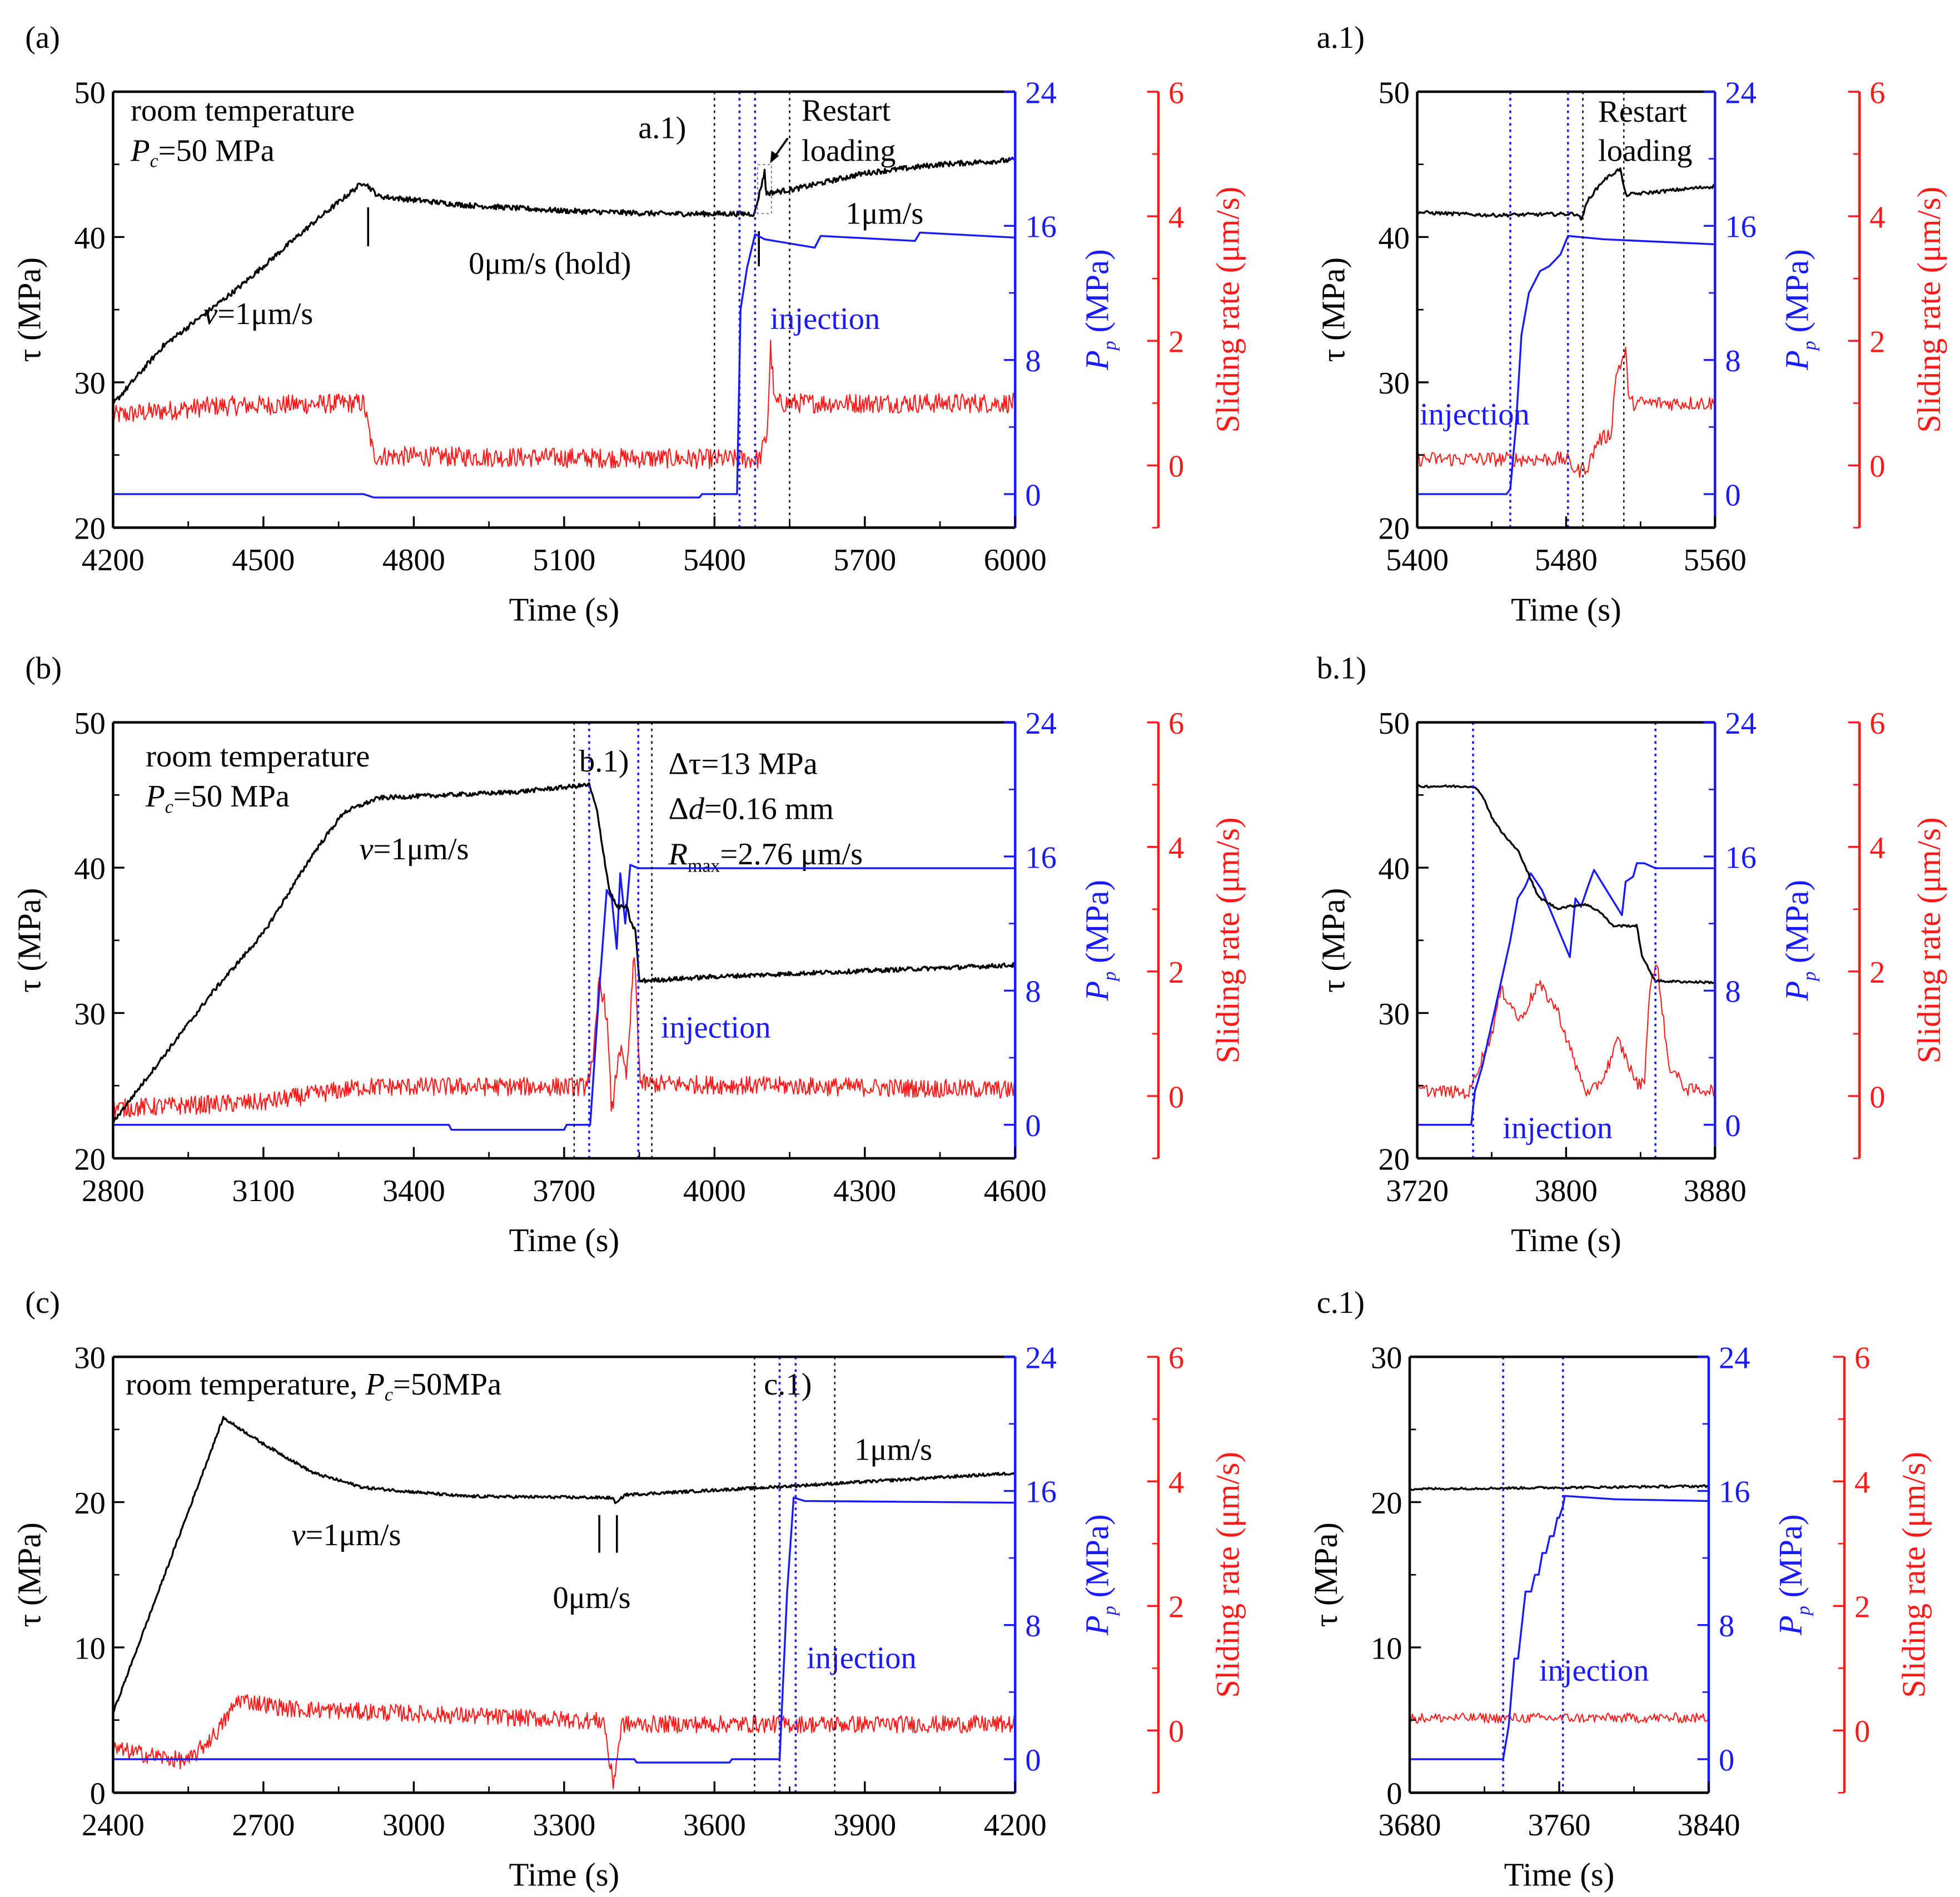 The width and height of the screenshot is (1960, 1897). I want to click on x-tick-label: 6000, so click(1015, 560).